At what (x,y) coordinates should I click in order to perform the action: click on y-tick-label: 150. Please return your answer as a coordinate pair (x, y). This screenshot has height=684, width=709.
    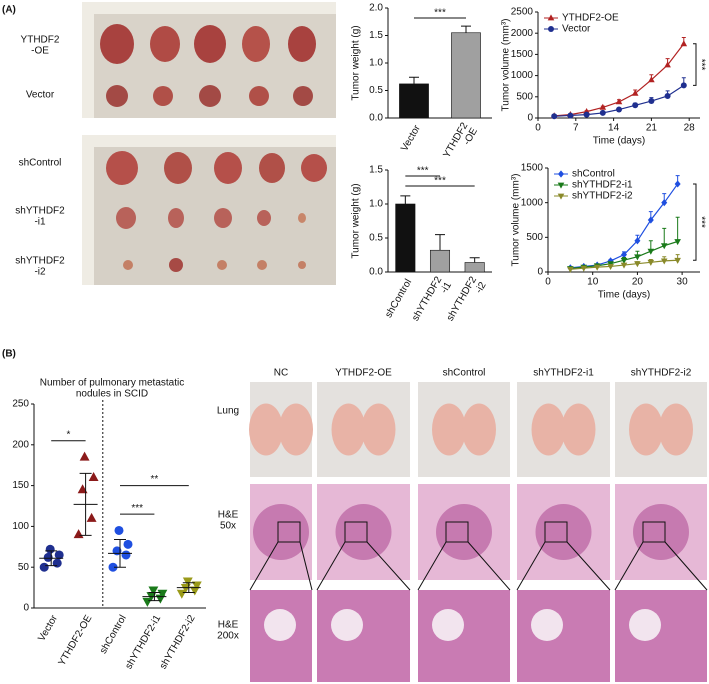
    Looking at the image, I should click on (20, 485).